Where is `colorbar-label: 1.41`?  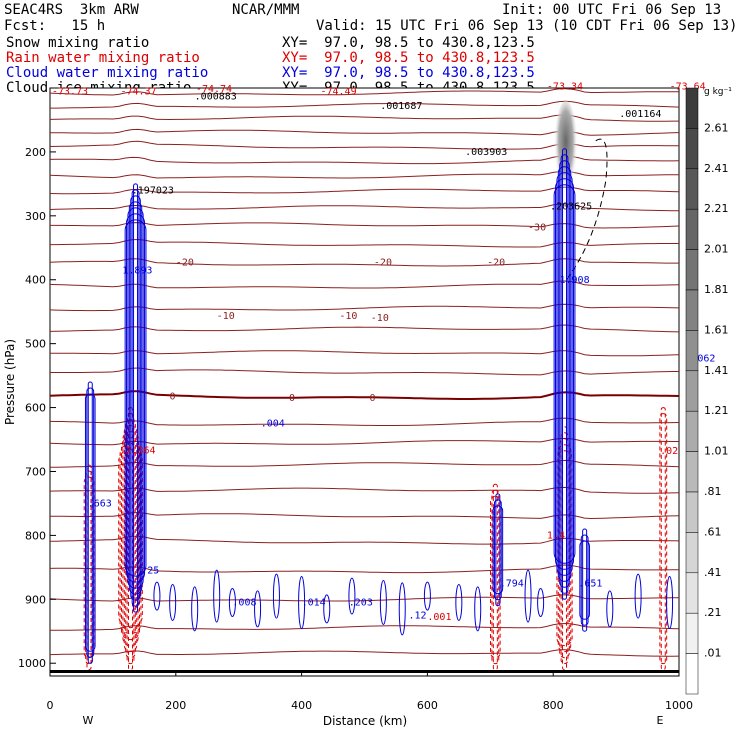 colorbar-label: 1.41 is located at coordinates (716, 370).